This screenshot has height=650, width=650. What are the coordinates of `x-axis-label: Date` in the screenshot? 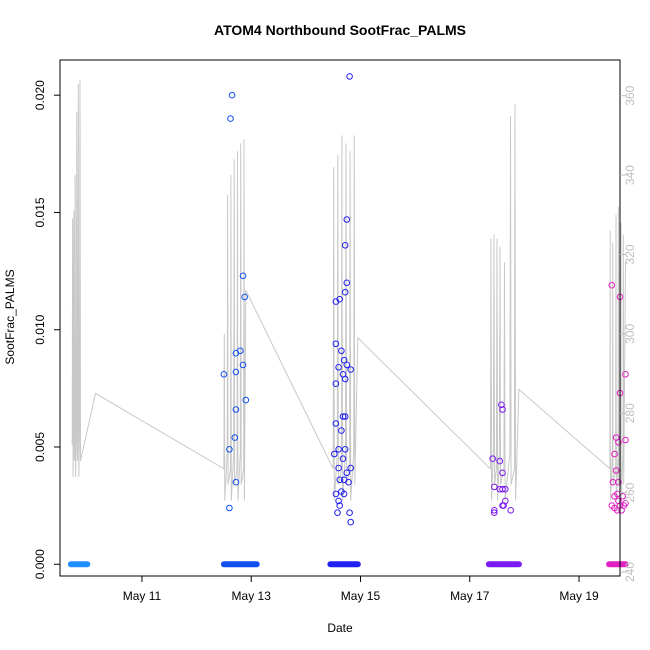 It's located at (340, 628).